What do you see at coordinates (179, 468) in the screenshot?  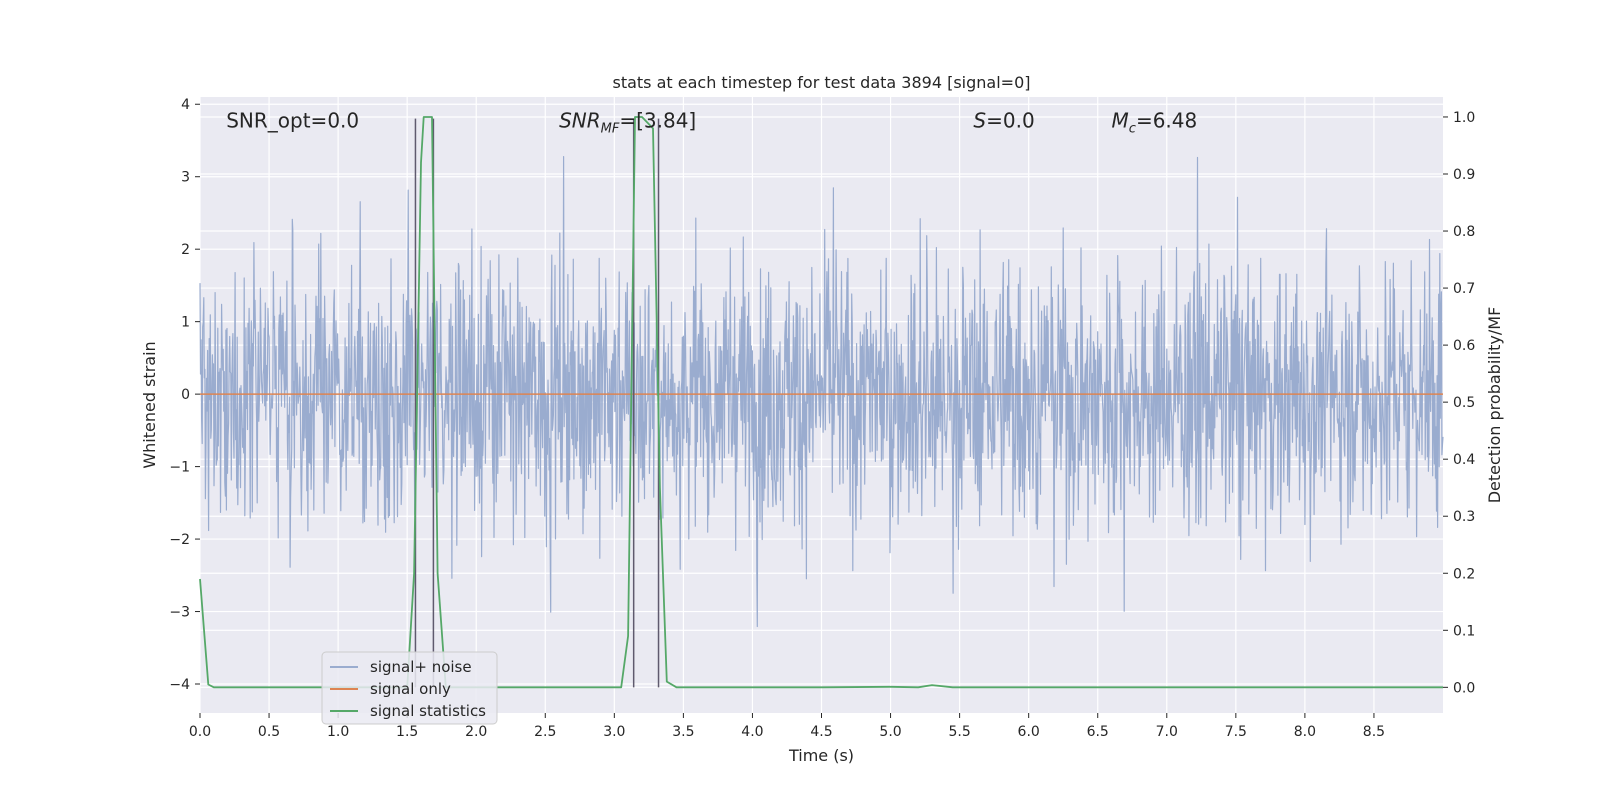 I see `y-tick-label: −1` at bounding box center [179, 468].